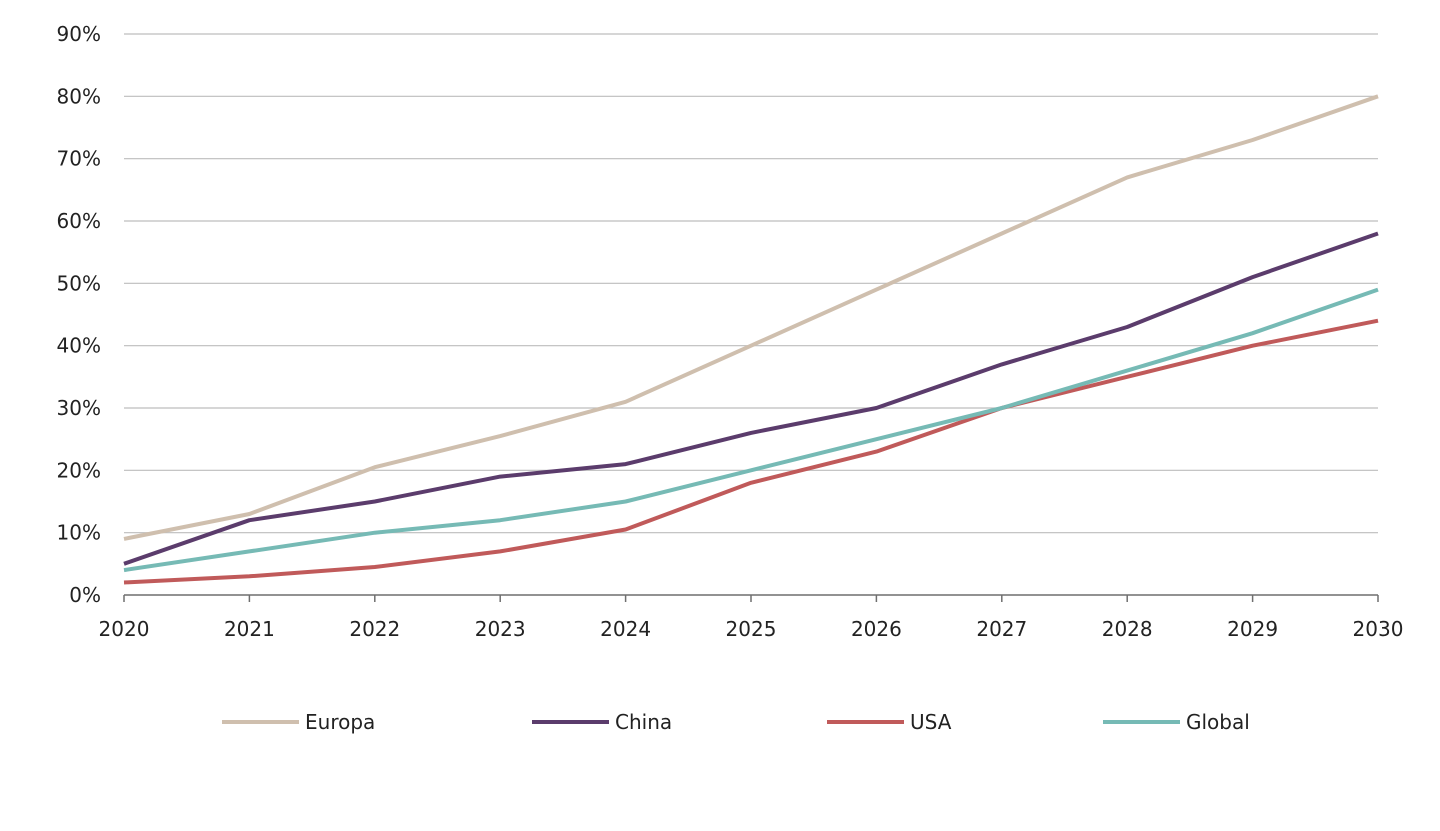 The width and height of the screenshot is (1440, 831). Describe the element at coordinates (736, 722) in the screenshot. I see `legend: Europa China USA Global` at that location.